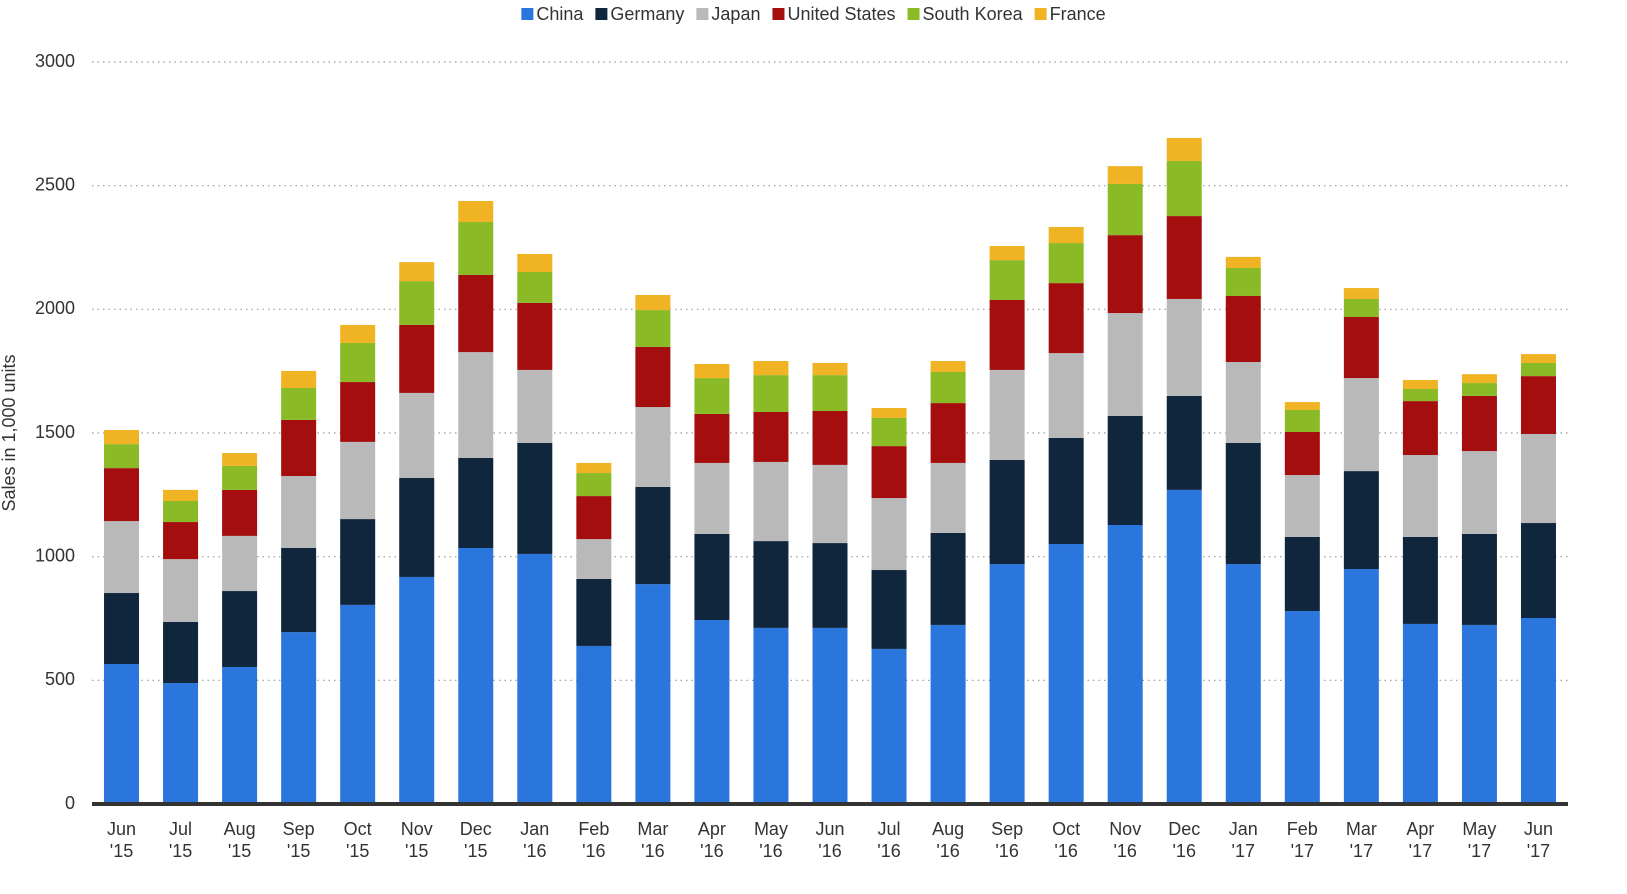 Image resolution: width=1627 pixels, height=894 pixels. What do you see at coordinates (55, 61) in the screenshot?
I see `y-tick-label: 3000` at bounding box center [55, 61].